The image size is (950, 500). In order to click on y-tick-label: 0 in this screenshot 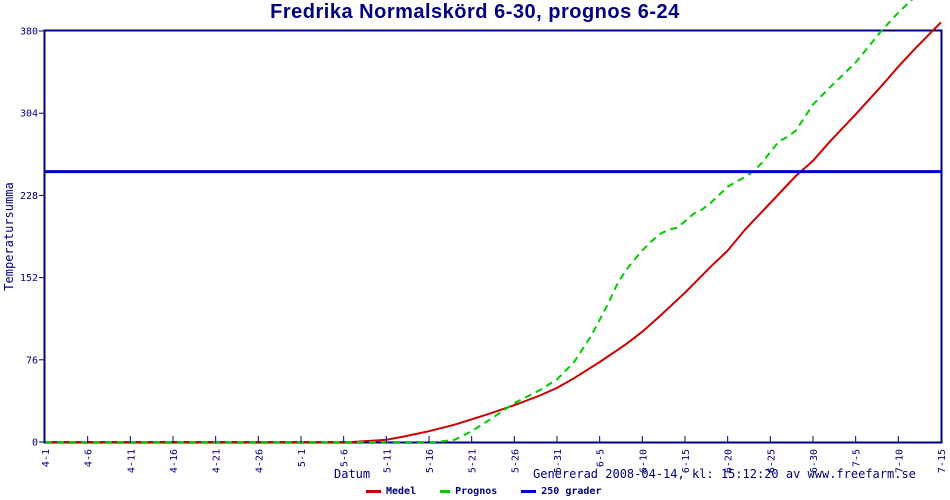, I will do `click(35, 443)`.